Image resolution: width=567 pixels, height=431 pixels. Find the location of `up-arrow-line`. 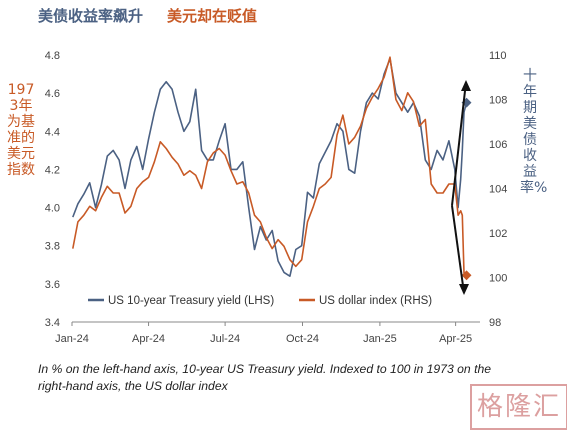

up-arrow-line is located at coordinates (459, 143).